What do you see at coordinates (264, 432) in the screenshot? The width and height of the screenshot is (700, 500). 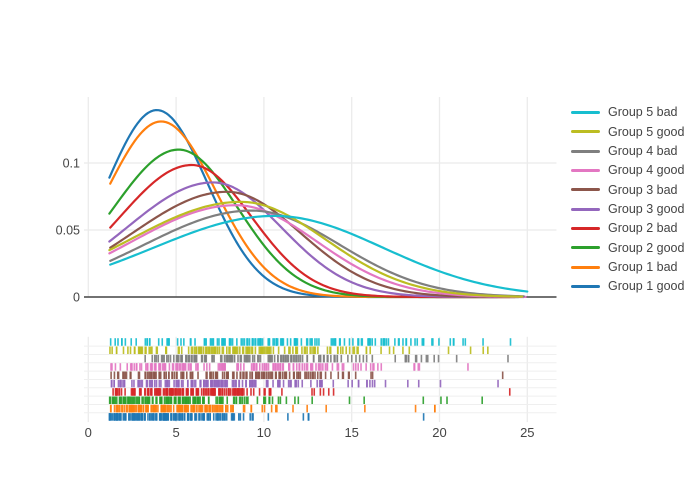 I see `x-tick-label: 10` at bounding box center [264, 432].